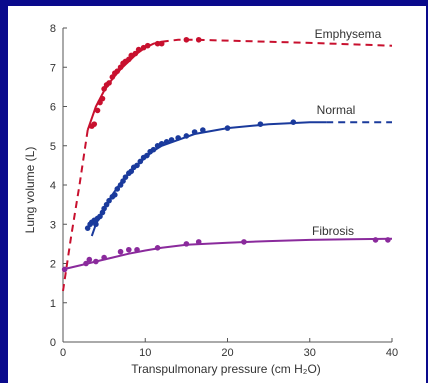 The image size is (428, 383). Describe the element at coordinates (145, 353) in the screenshot. I see `x-tick-label: 10` at that location.